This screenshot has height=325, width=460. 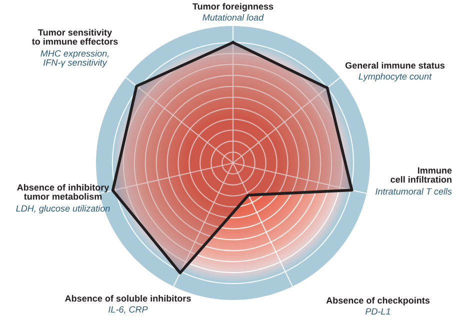 What do you see at coordinates (421, 175) in the screenshot?
I see `spoke-label: Immune cell infiltration` at bounding box center [421, 175].